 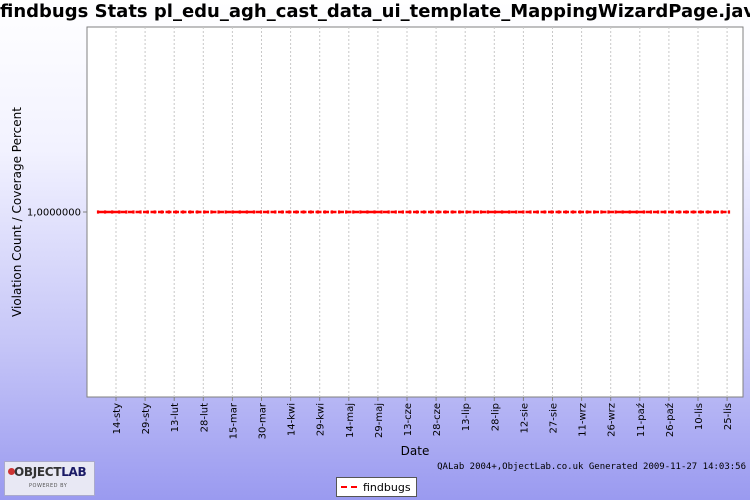 I want to click on x-tick-label: 14-maj, so click(x=350, y=420).